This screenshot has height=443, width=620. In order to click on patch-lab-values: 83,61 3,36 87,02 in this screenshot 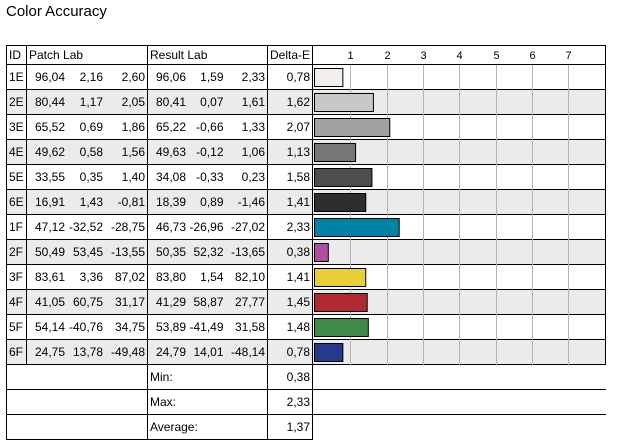, I will do `click(87, 277)`.